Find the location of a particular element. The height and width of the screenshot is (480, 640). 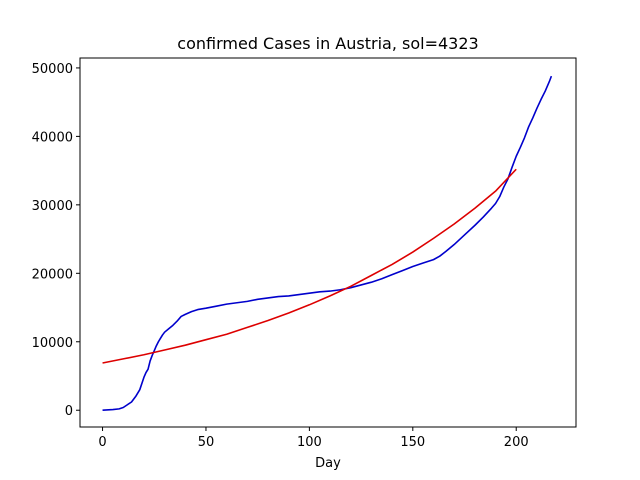

y-tick-label: 20000 is located at coordinates (52, 274).